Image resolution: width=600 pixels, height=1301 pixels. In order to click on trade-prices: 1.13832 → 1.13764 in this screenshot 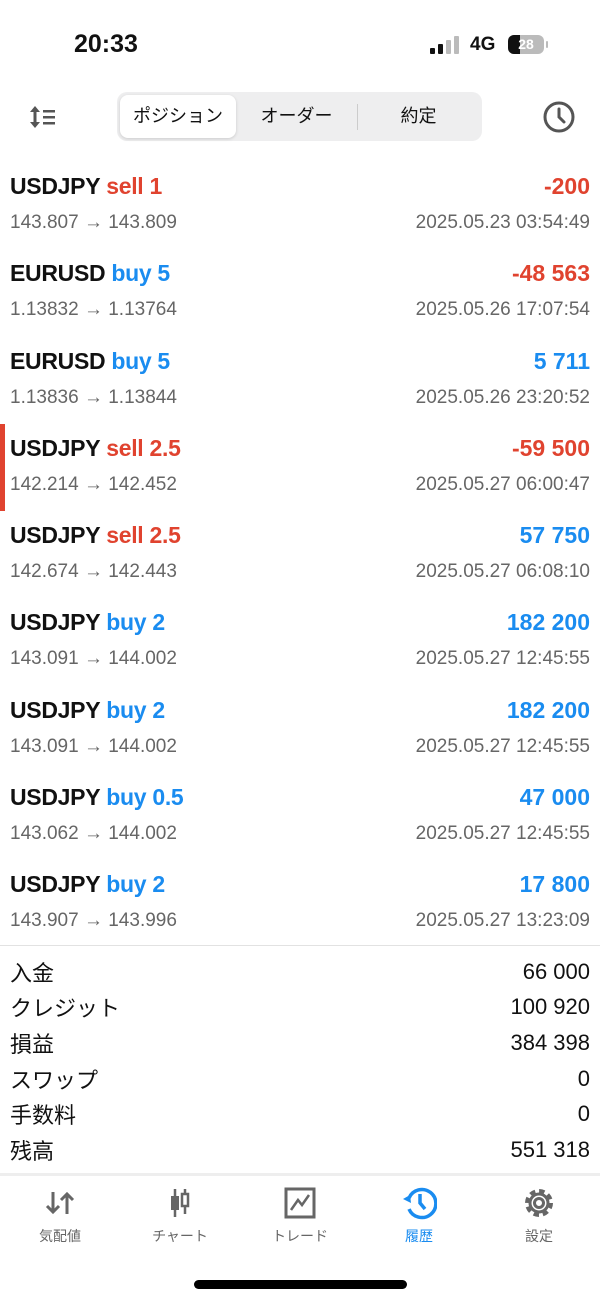, I will do `click(93, 310)`.